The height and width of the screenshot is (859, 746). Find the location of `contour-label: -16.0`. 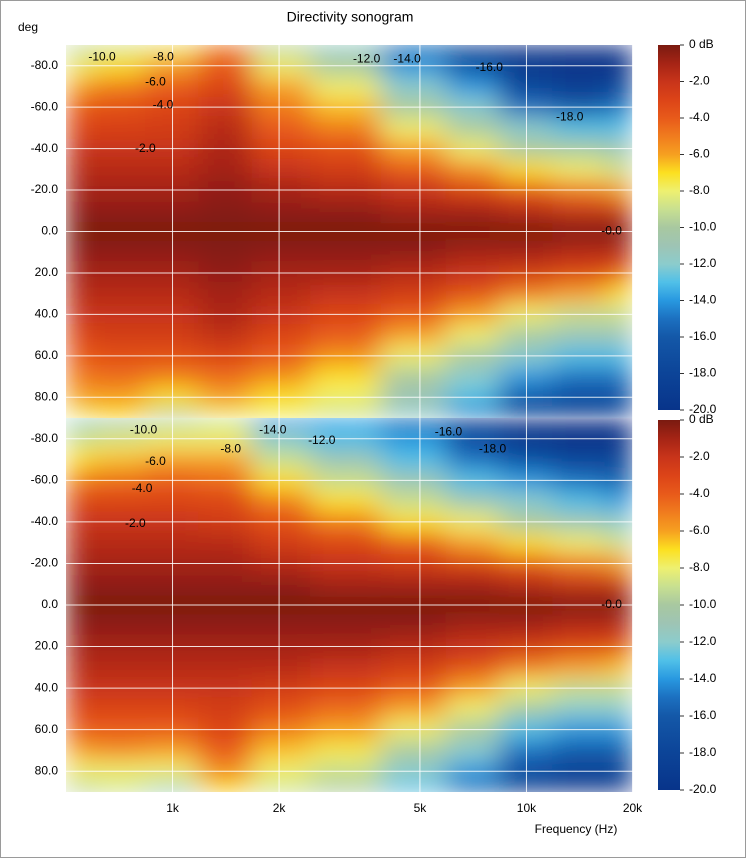

contour-label: -16.0 is located at coordinates (490, 67).